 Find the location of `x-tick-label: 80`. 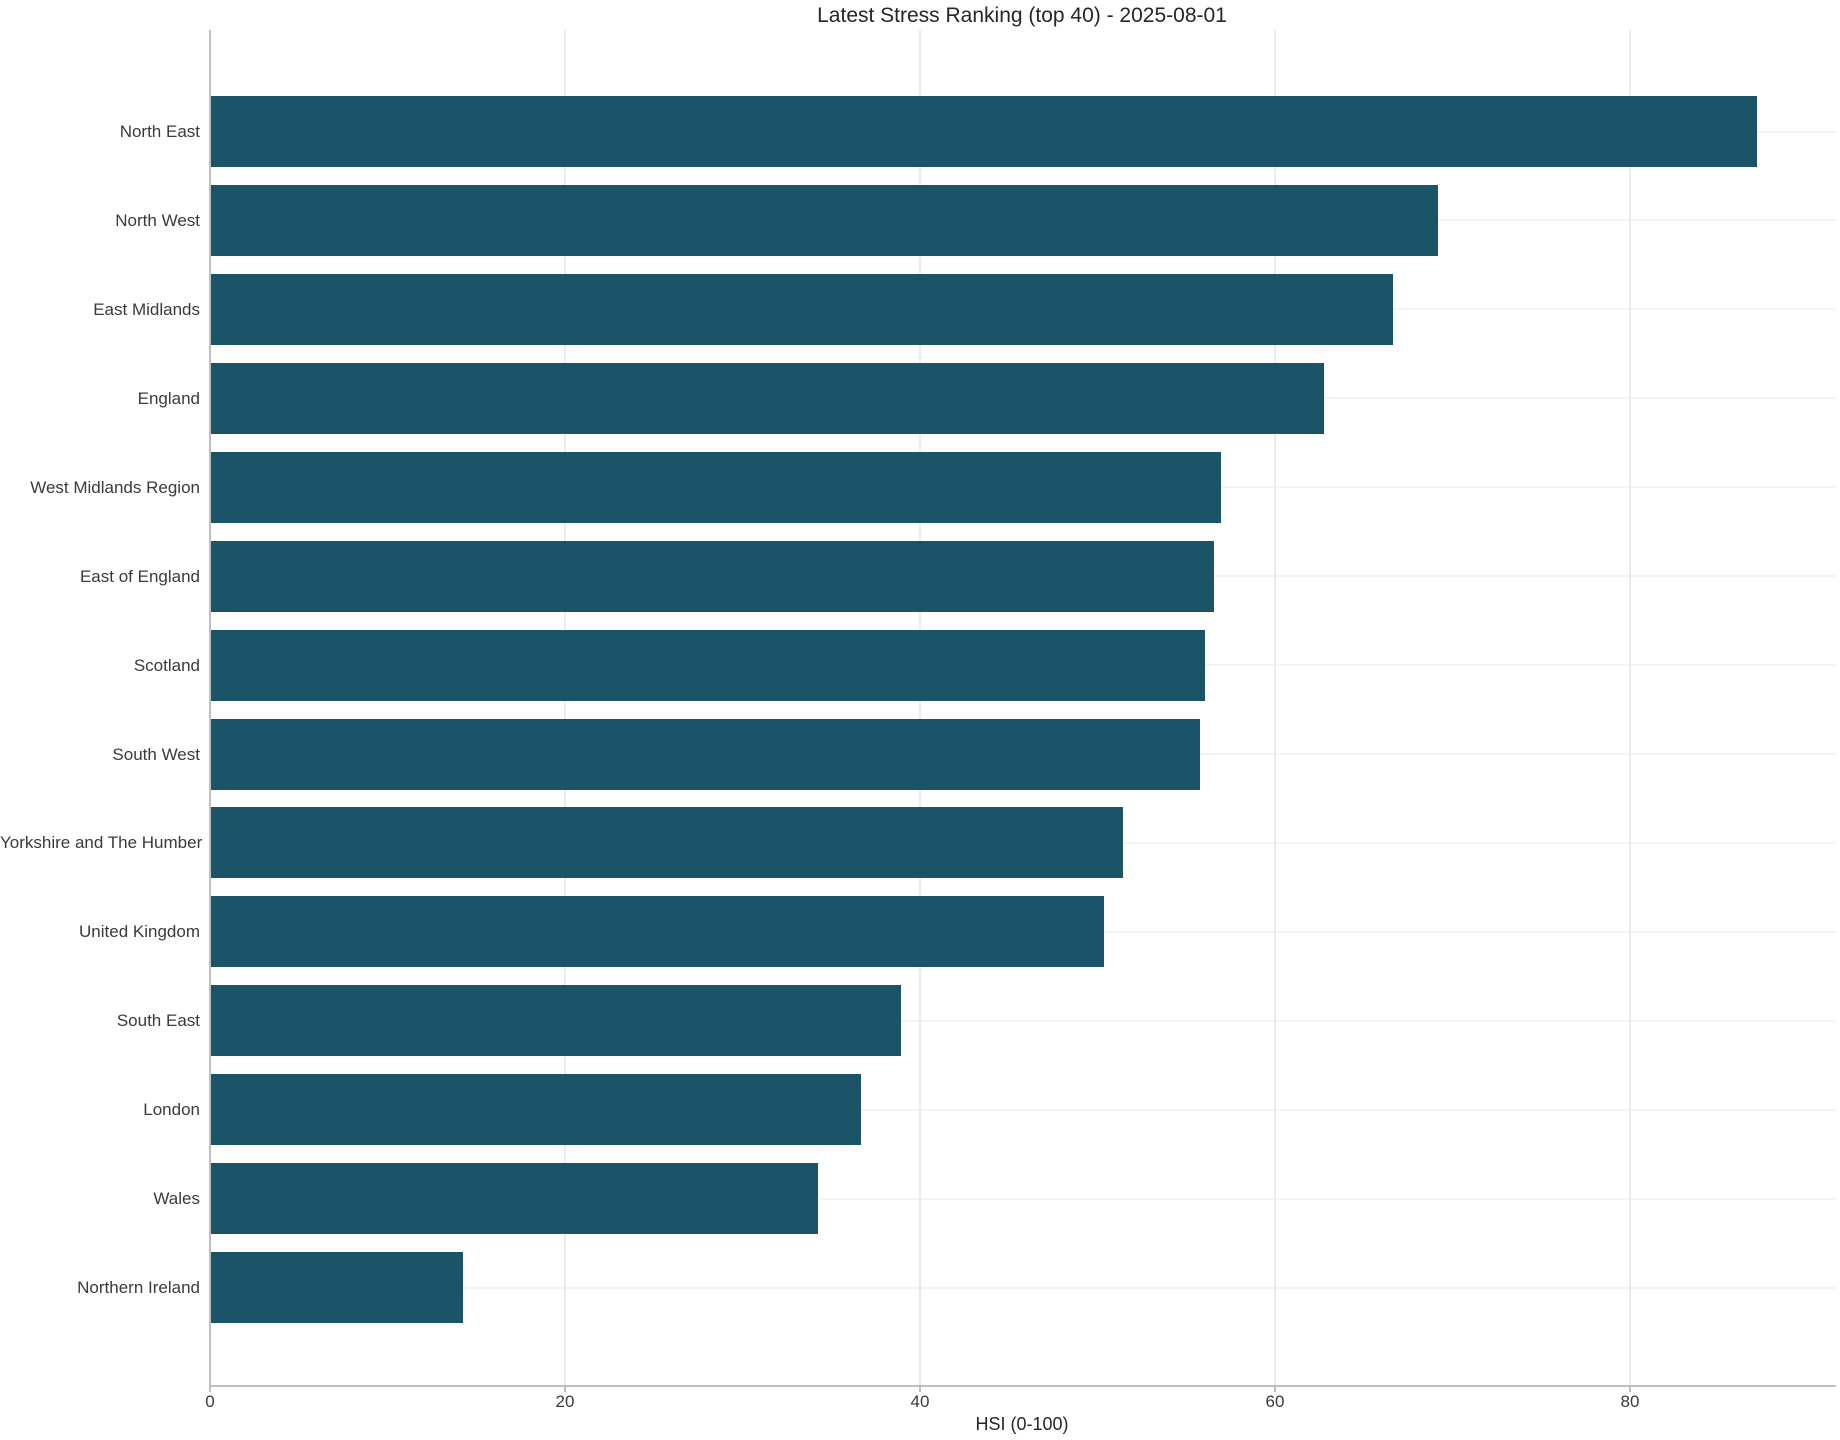

x-tick-label: 80 is located at coordinates (1630, 1401).